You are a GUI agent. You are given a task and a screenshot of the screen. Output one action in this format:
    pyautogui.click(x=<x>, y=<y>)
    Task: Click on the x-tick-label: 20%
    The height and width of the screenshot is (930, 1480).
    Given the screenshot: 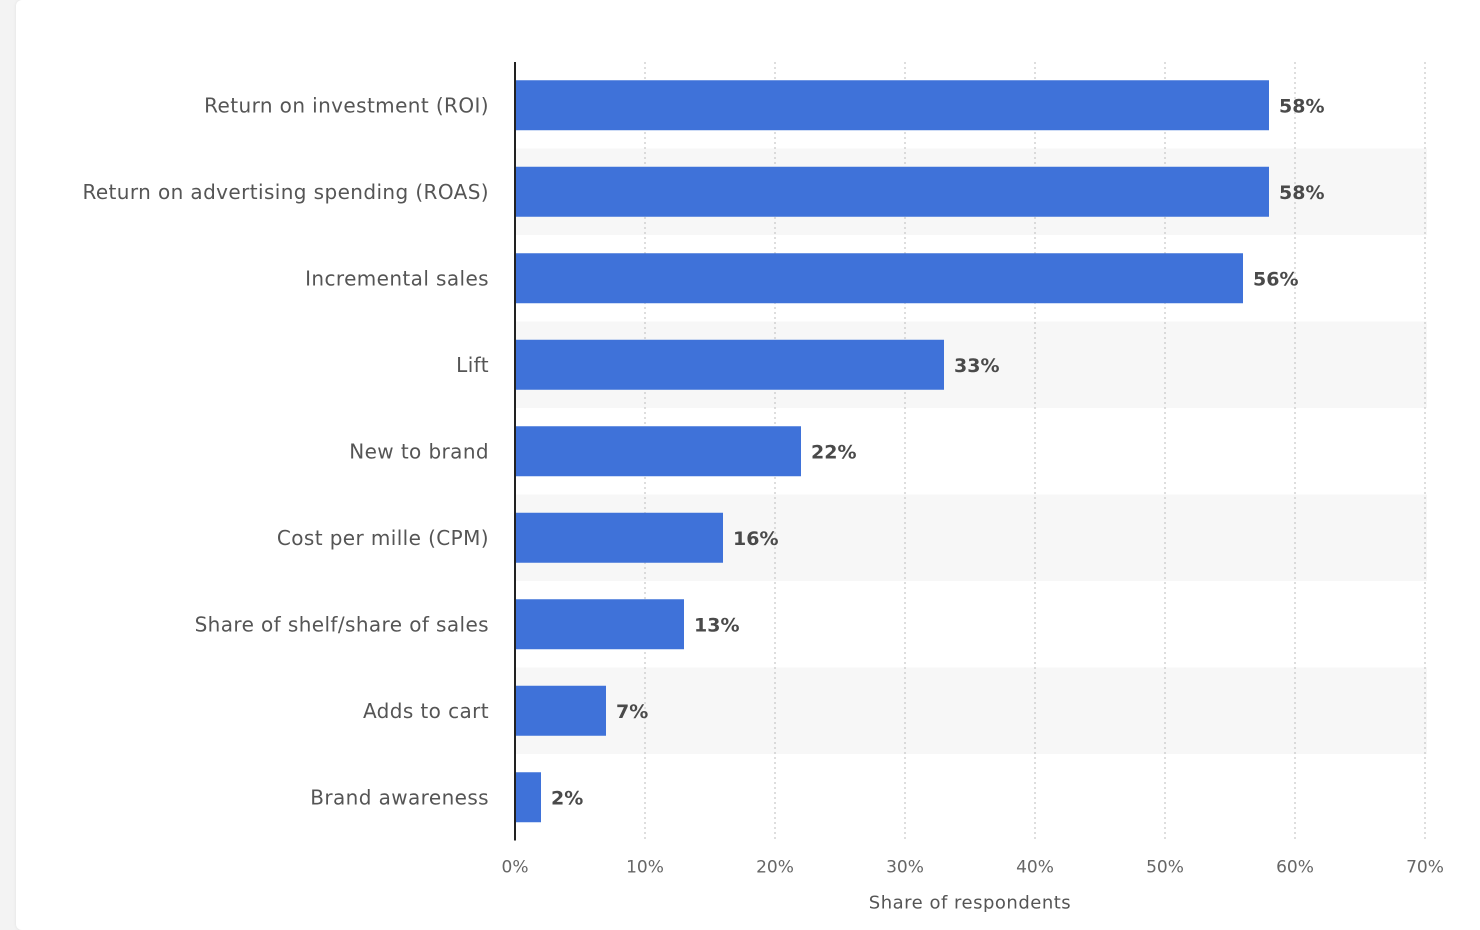 What is the action you would take?
    pyautogui.click(x=775, y=868)
    